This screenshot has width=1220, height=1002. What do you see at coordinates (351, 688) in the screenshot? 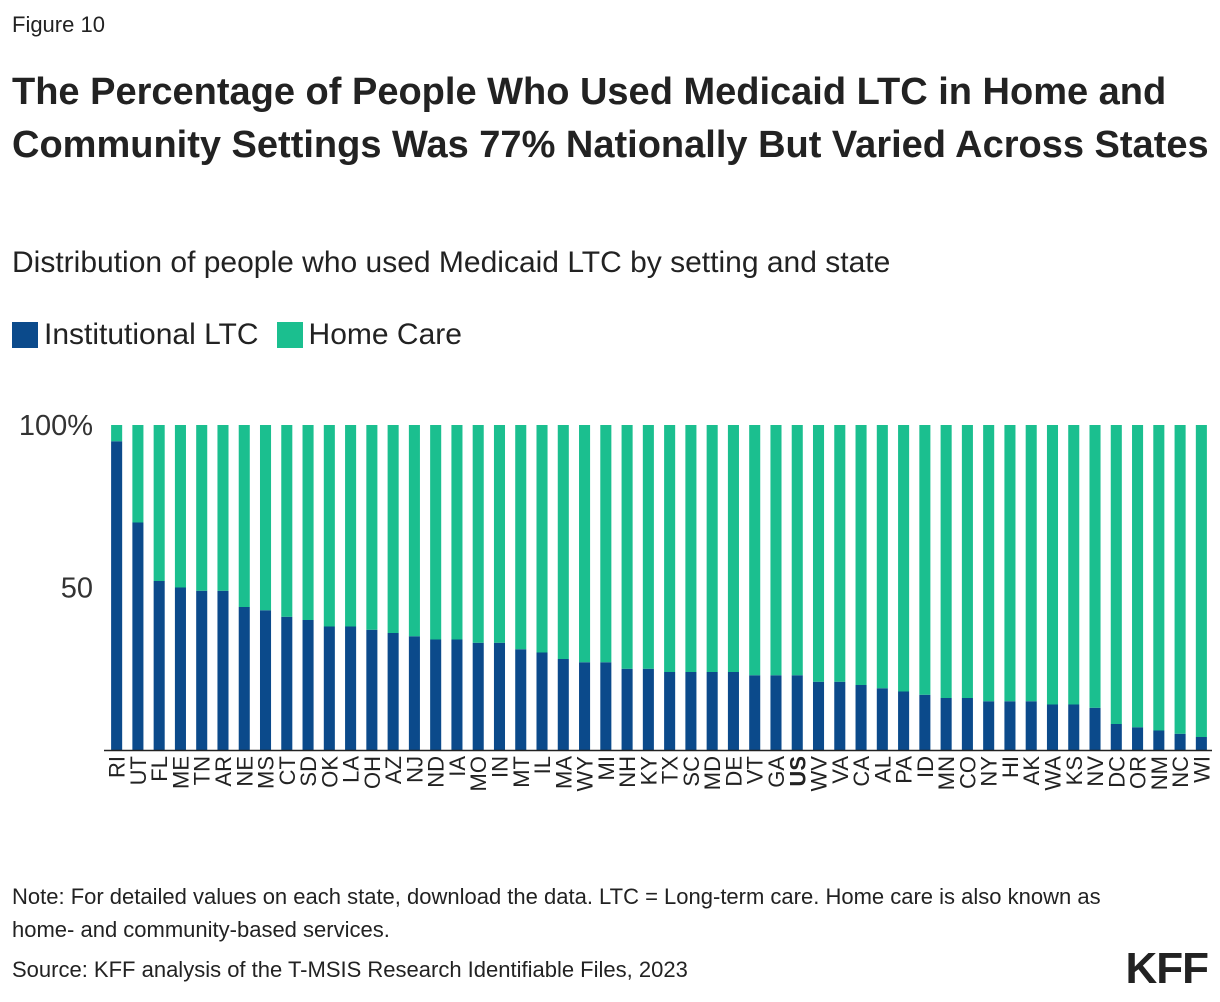
I see `bar-institutional-la` at bounding box center [351, 688].